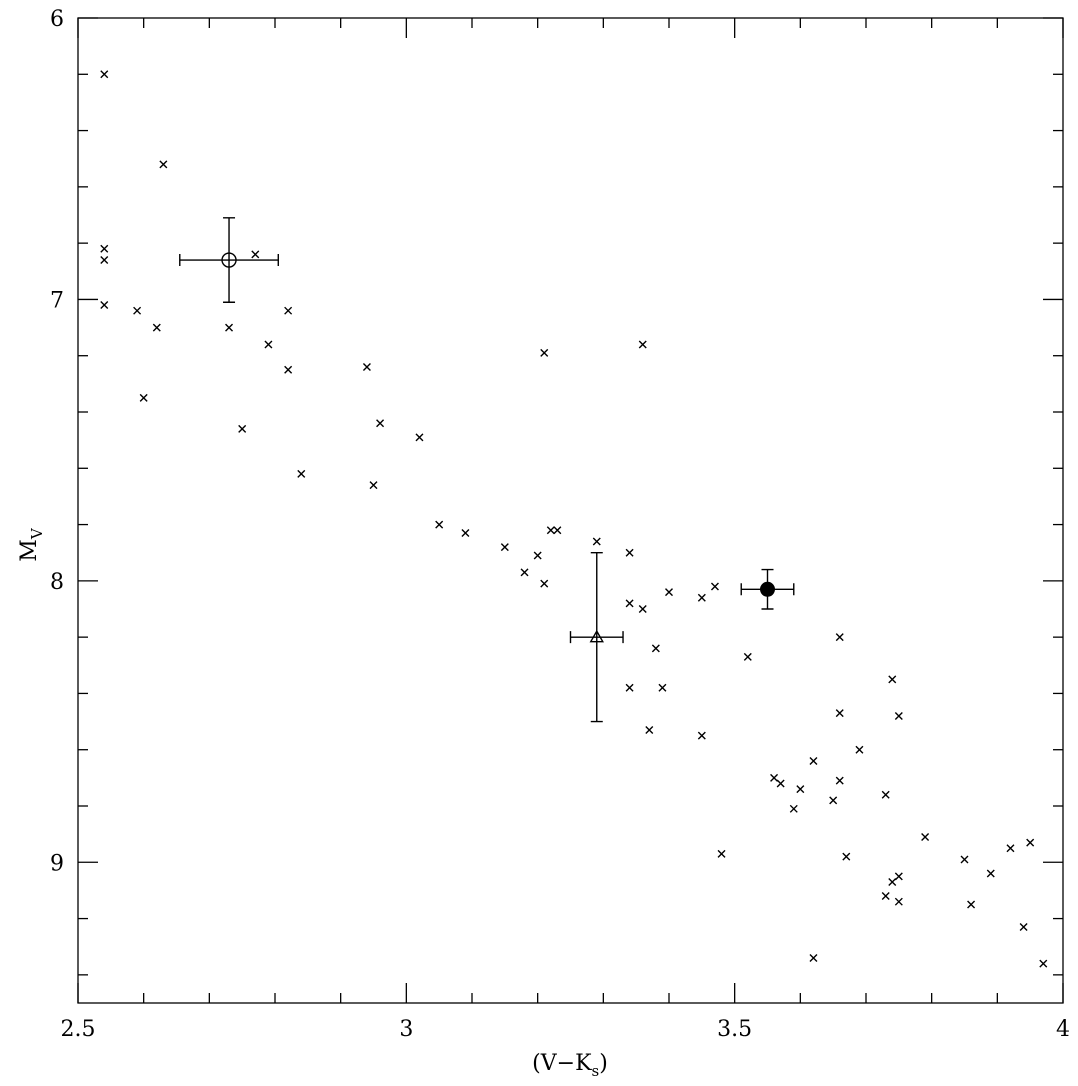  Describe the element at coordinates (57, 300) in the screenshot. I see `y-tick-label: 7` at that location.